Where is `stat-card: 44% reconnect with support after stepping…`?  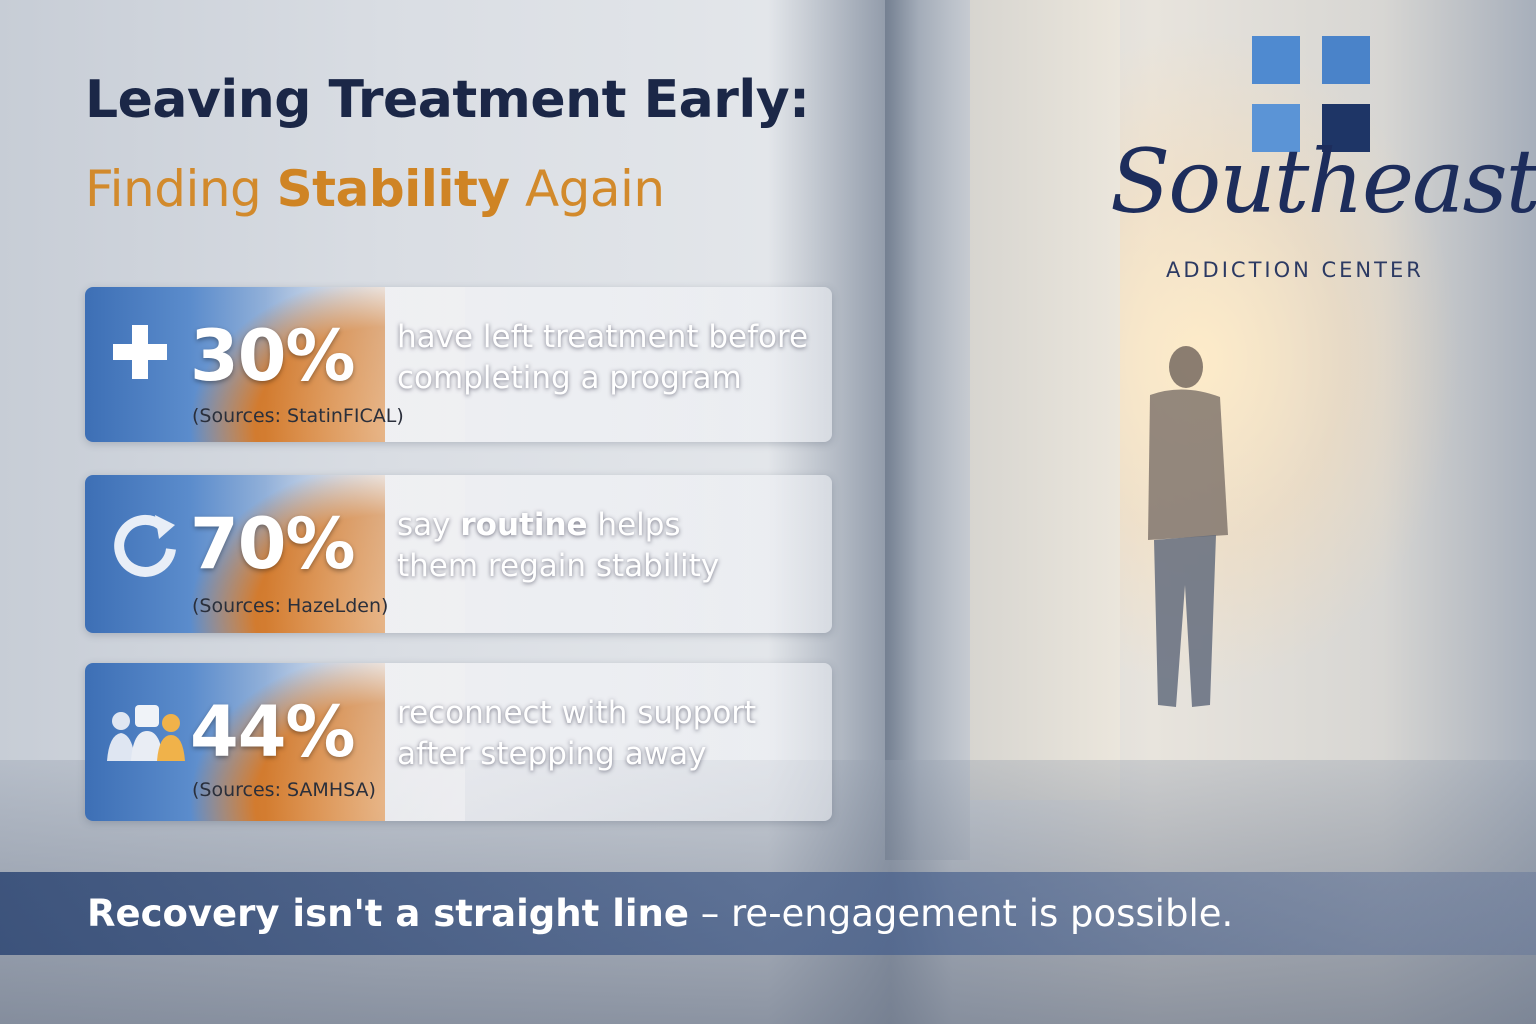
stat-card: 44% reconnect with support after stepping… is located at coordinates (458, 742).